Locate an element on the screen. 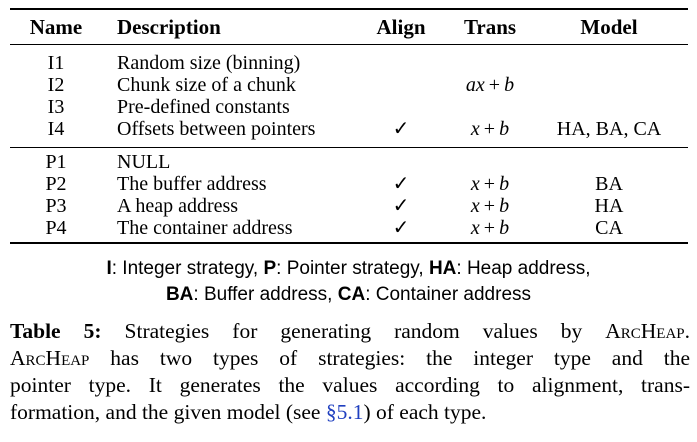 The width and height of the screenshot is (697, 442). header-model: Model is located at coordinates (609, 27).